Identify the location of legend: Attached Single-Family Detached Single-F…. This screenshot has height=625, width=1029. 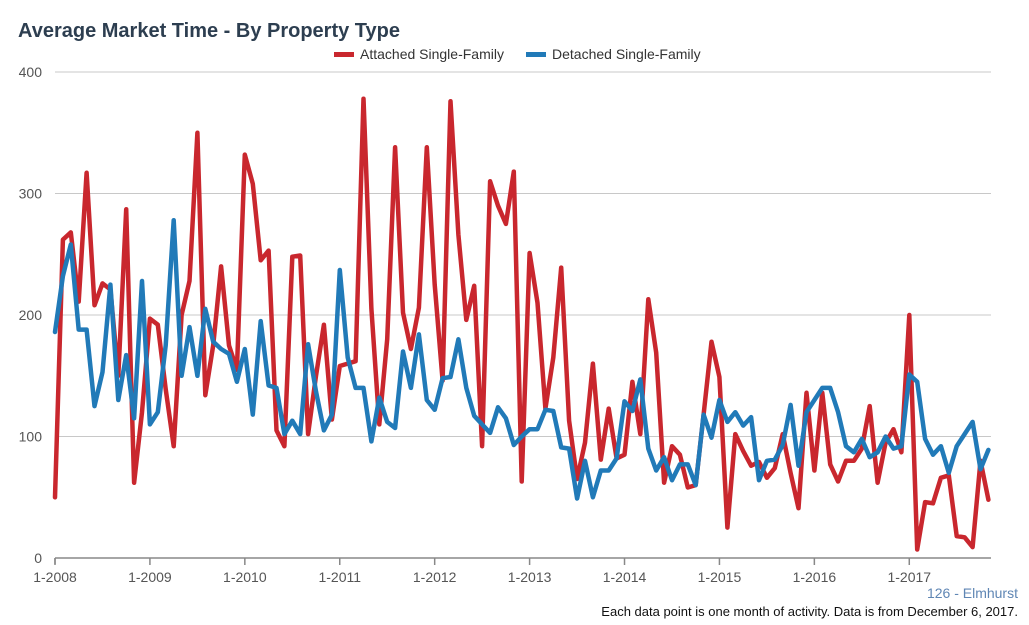
(514, 56).